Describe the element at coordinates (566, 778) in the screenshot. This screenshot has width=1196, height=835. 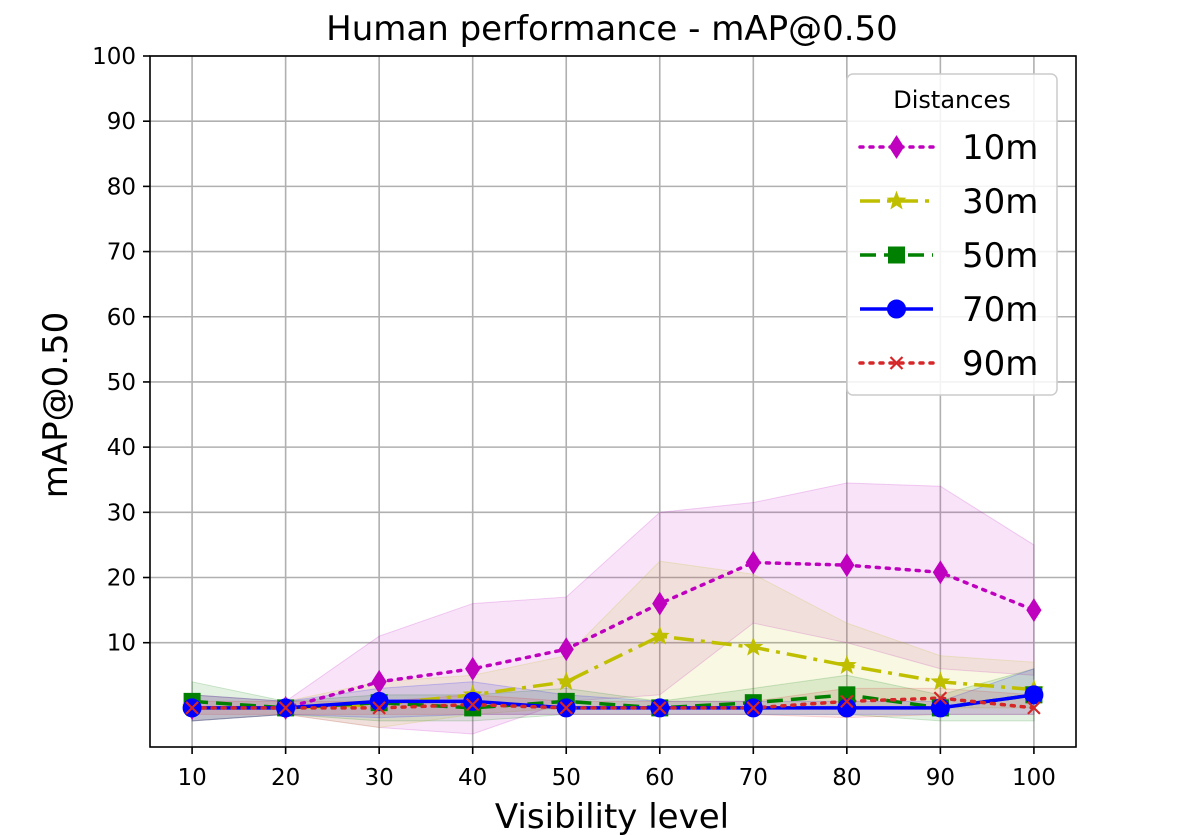
I see `x-tick-label: 50` at that location.